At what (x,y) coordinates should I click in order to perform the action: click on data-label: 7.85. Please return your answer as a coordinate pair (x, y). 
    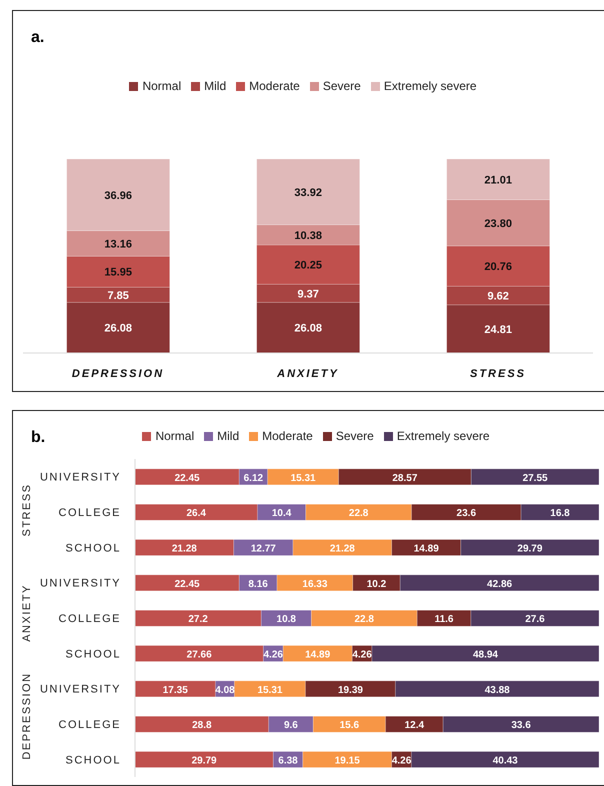
    Looking at the image, I should click on (118, 296).